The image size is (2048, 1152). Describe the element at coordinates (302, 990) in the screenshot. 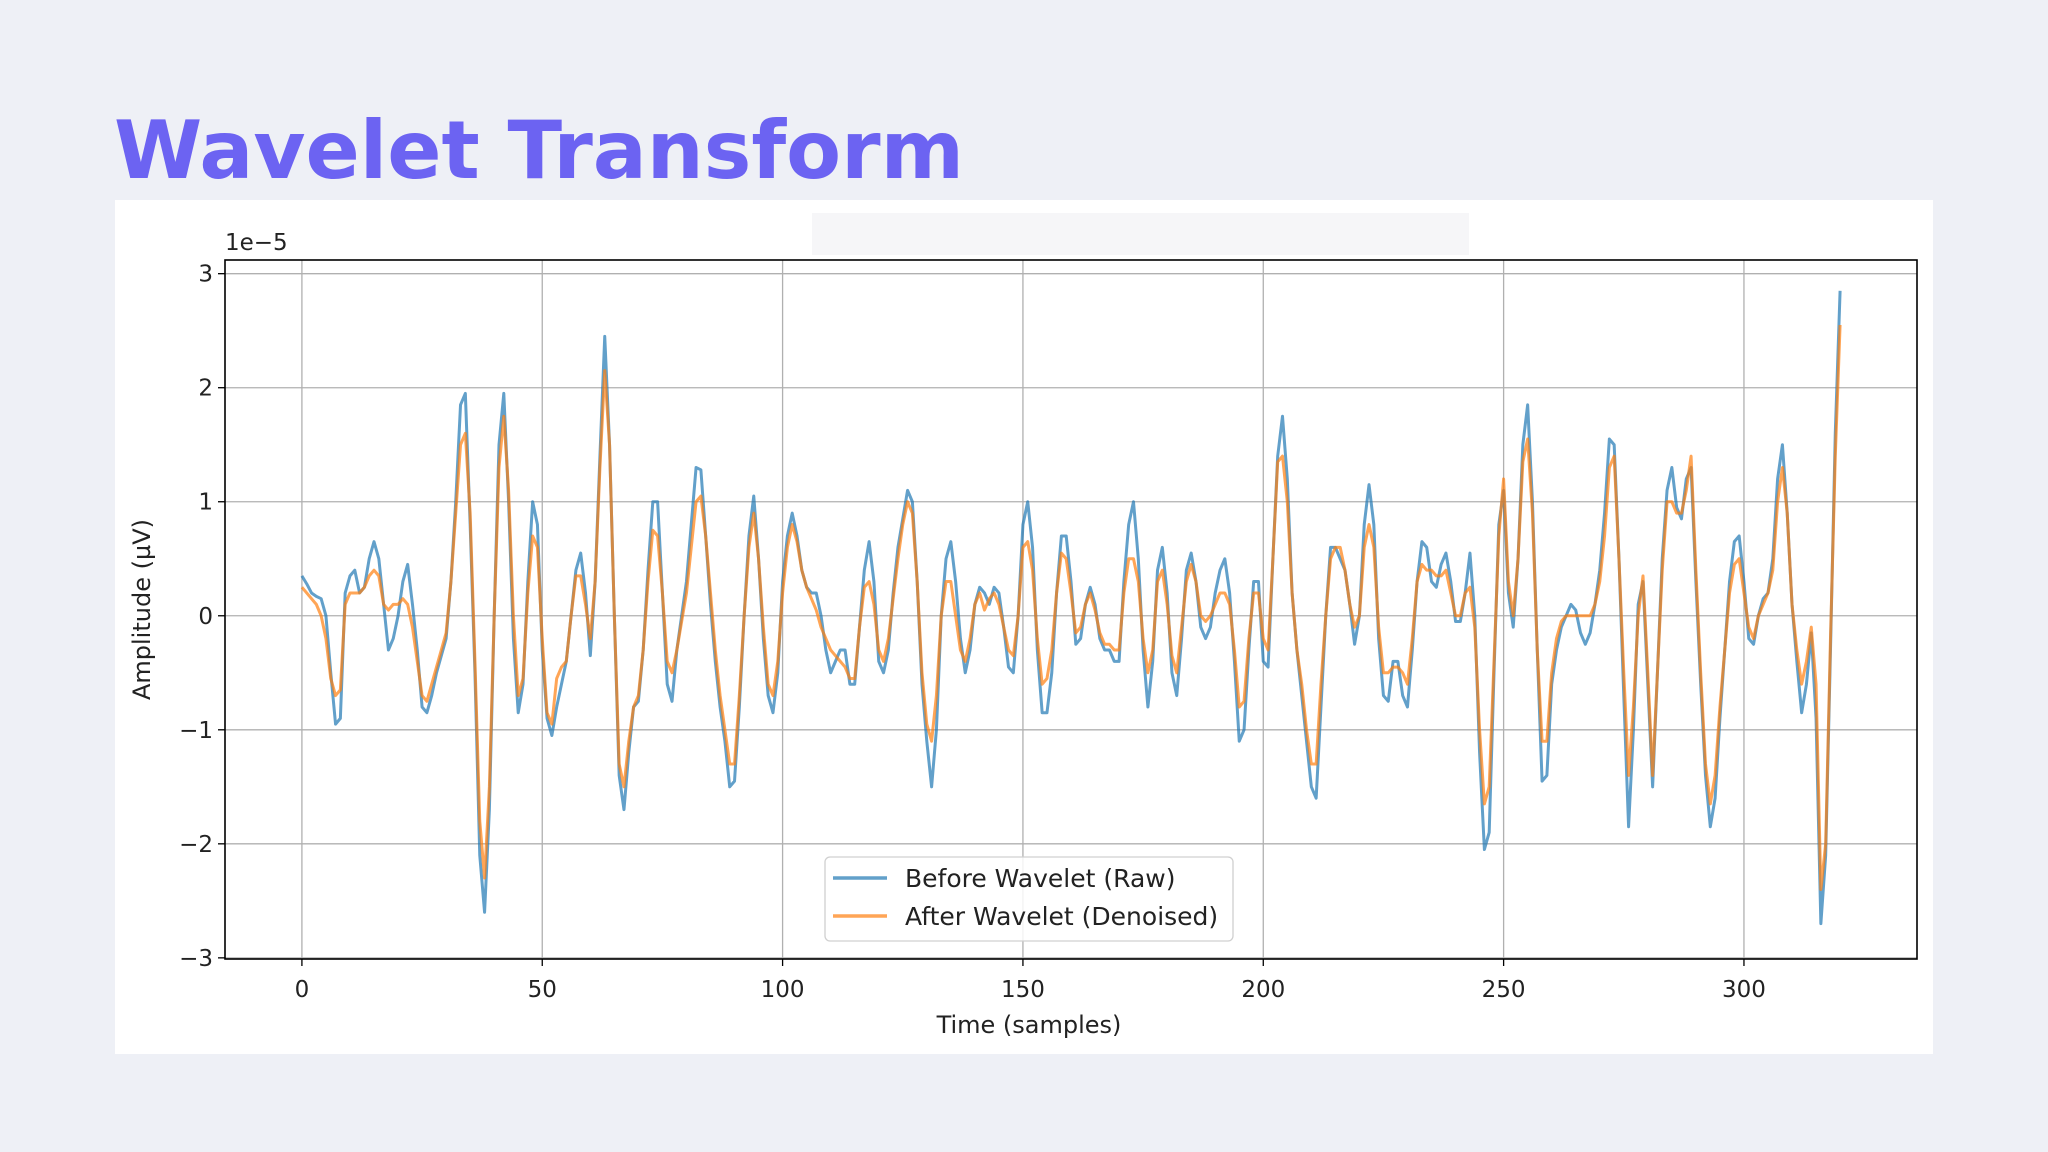

I see `x-tick-label: 0` at that location.